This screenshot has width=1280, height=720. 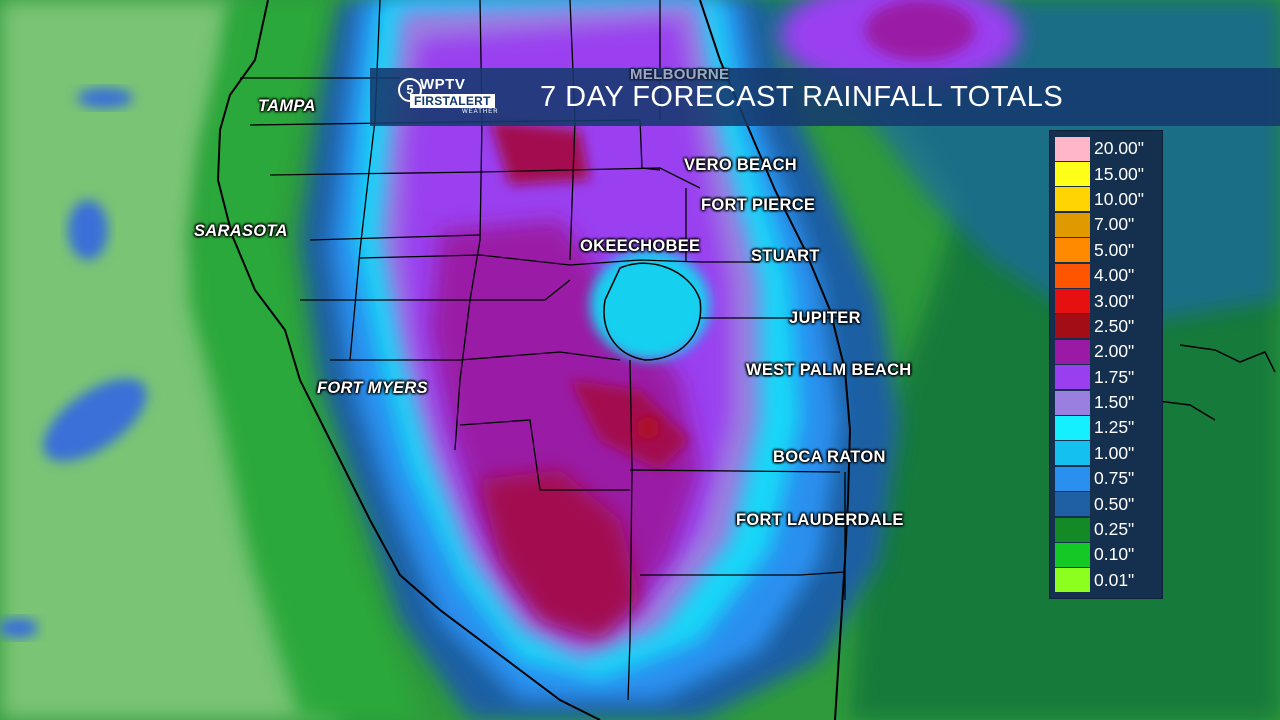 What do you see at coordinates (820, 520) in the screenshot?
I see `city-label-fort-lauderdale: FORT LAUDERDALE` at bounding box center [820, 520].